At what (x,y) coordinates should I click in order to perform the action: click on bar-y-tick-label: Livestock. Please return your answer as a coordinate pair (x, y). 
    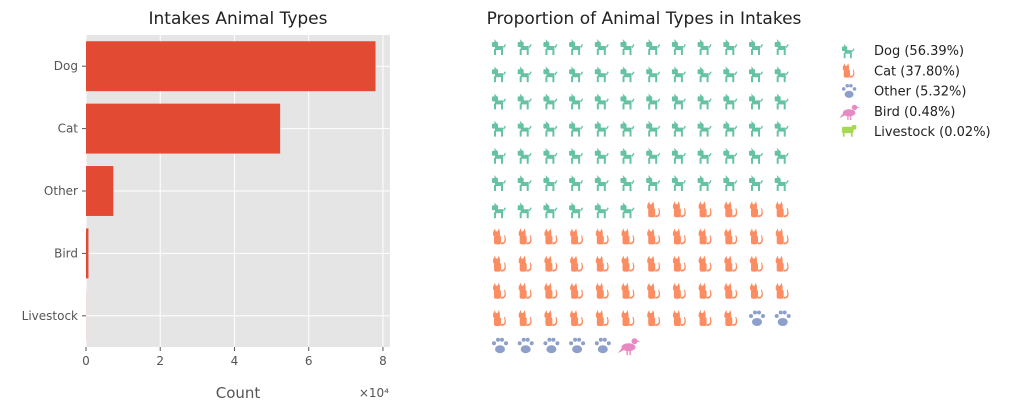
    Looking at the image, I should click on (50, 316).